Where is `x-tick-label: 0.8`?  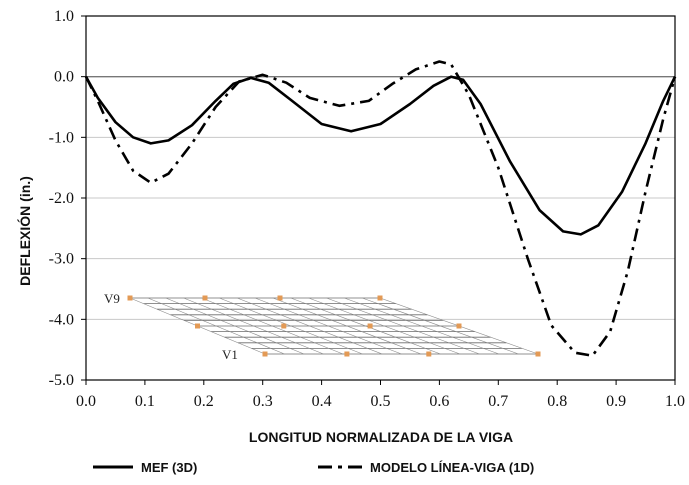
x-tick-label: 0.8 is located at coordinates (557, 401).